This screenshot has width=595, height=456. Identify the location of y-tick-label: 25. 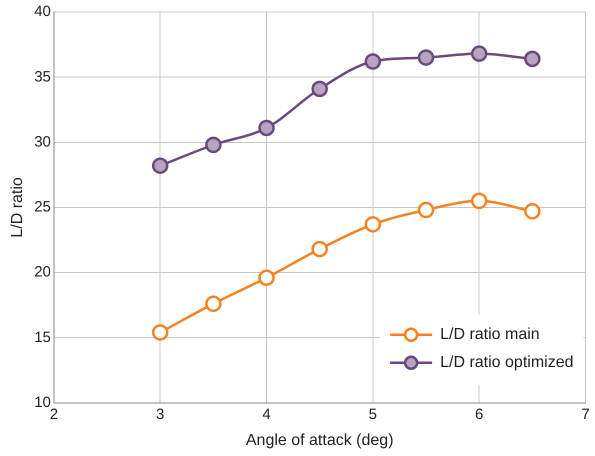
(42, 207).